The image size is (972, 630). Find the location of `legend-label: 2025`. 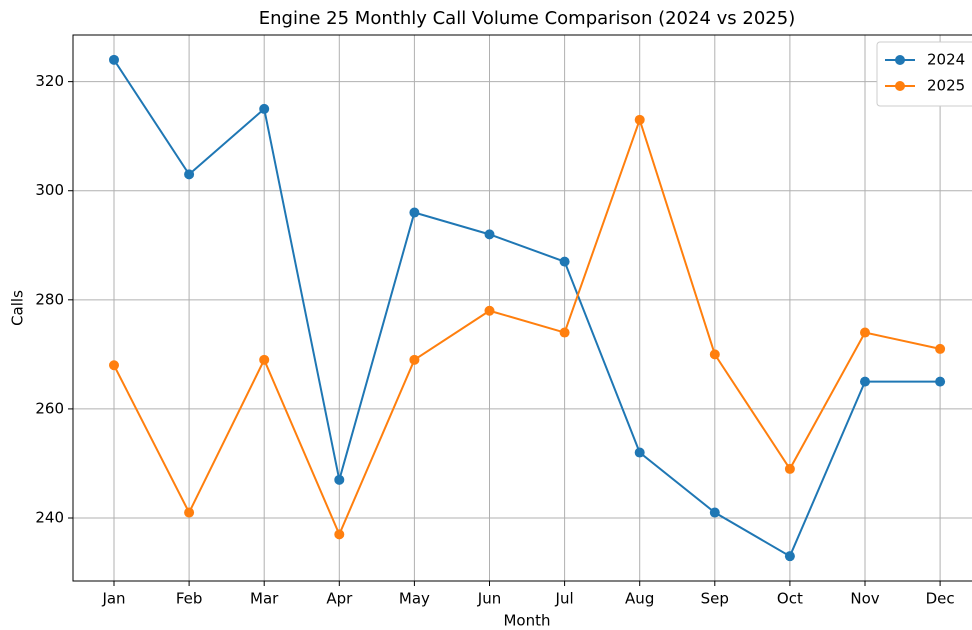

legend-label: 2025 is located at coordinates (946, 86).